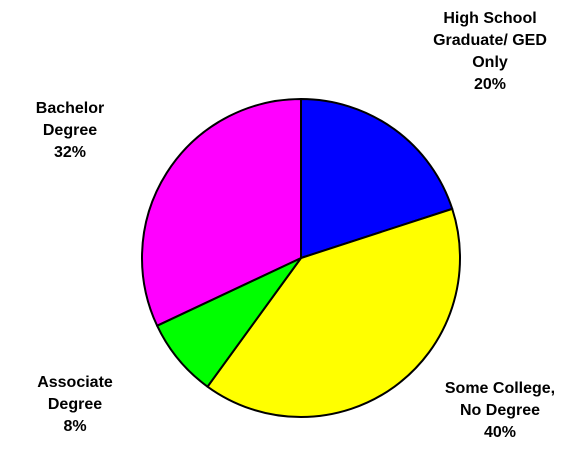 The image size is (582, 459). I want to click on slice-label-some-college: Some College, No Degree 40%, so click(498, 411).